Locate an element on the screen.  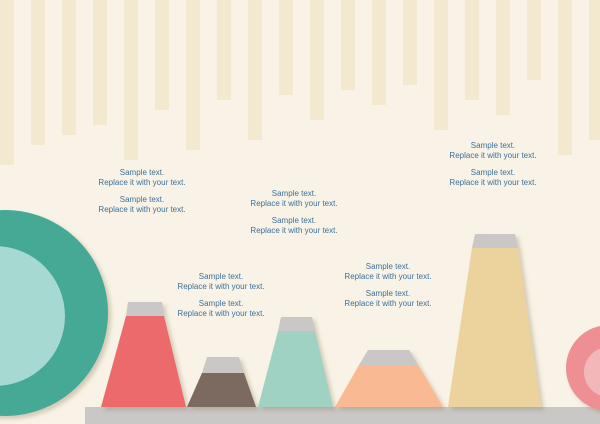
mint-trapezoid is located at coordinates (295, 362).